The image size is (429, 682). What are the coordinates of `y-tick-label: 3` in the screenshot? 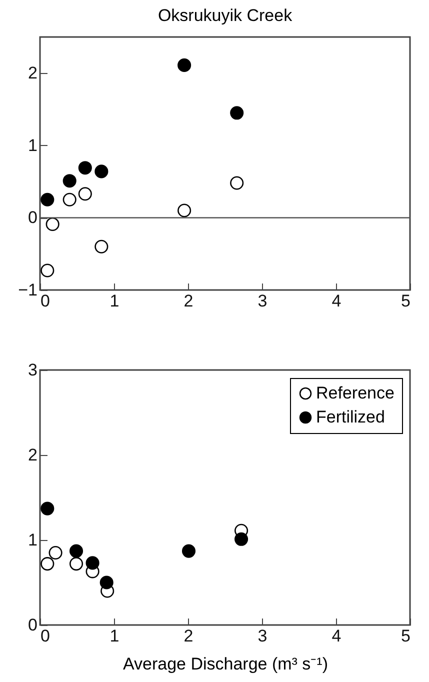 It's located at (33, 370).